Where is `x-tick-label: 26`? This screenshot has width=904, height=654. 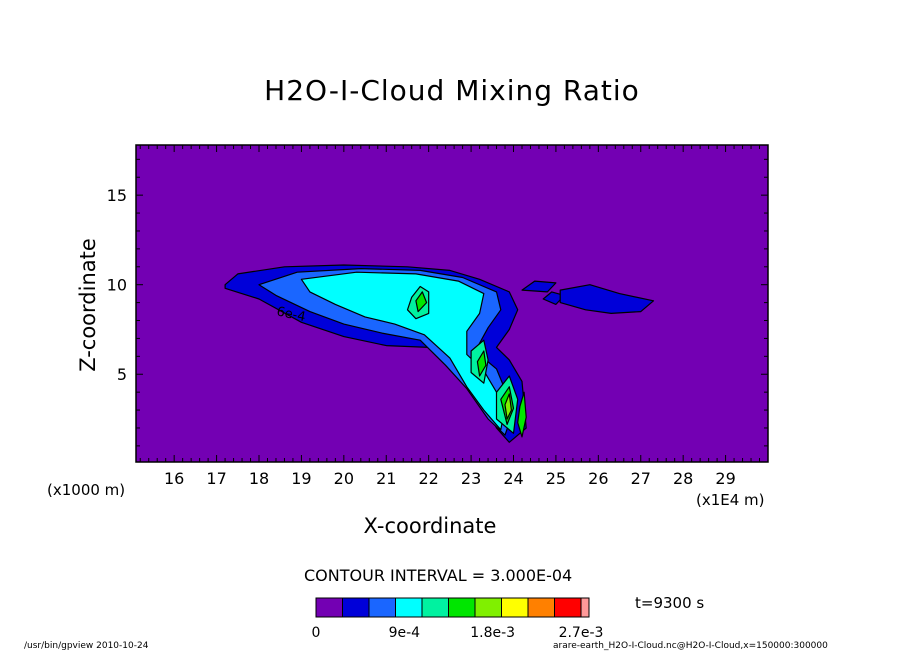 x-tick-label: 26 is located at coordinates (598, 478).